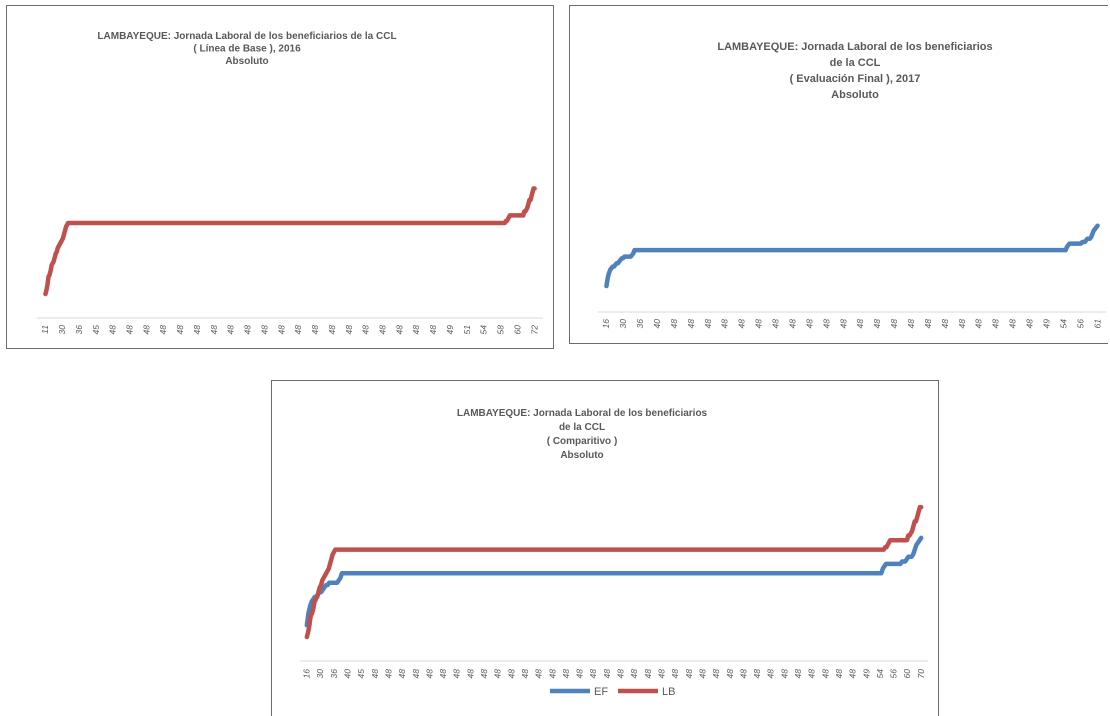 The height and width of the screenshot is (716, 1110). What do you see at coordinates (1097, 324) in the screenshot?
I see `x-tick-label: 61` at bounding box center [1097, 324].